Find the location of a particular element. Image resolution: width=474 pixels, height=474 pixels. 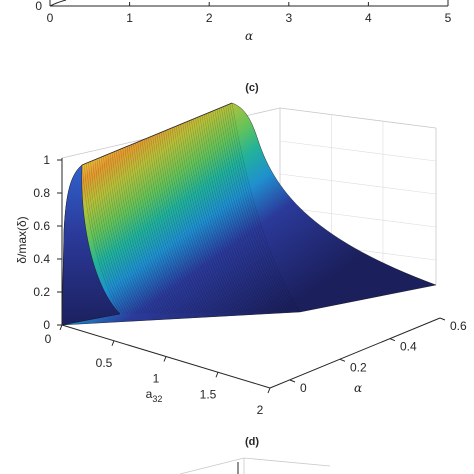

surface-ridge is located at coordinates (157, 134).